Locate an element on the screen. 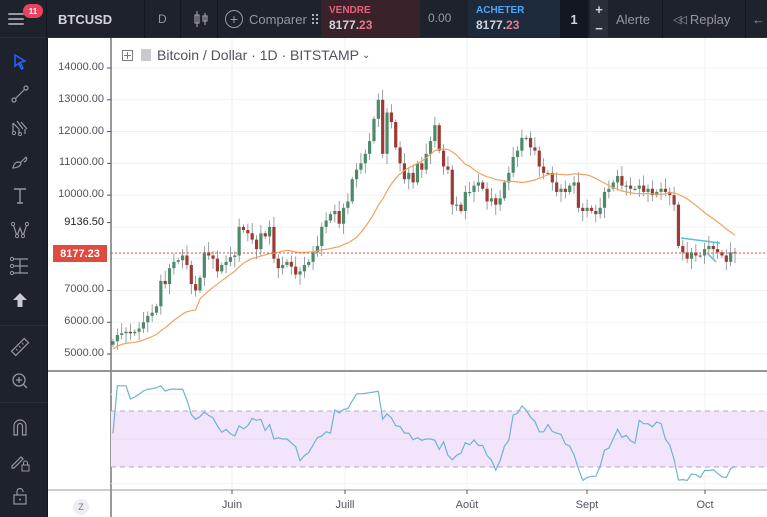  quantity-stepper: + − is located at coordinates (599, 19).